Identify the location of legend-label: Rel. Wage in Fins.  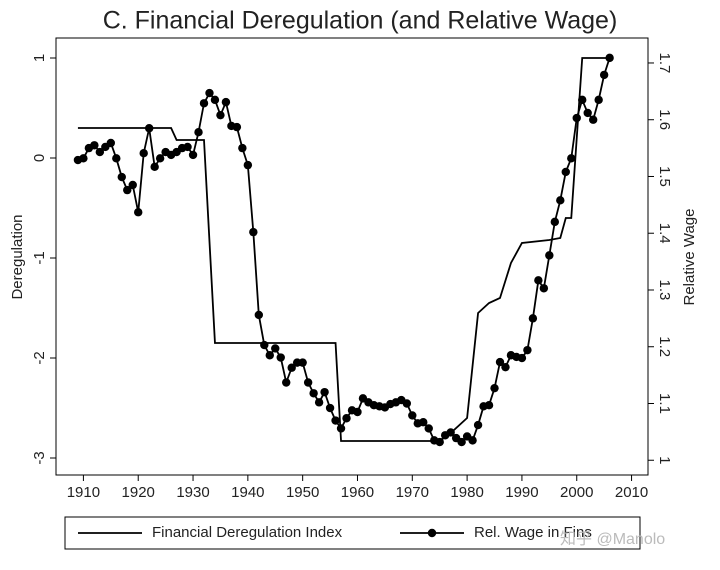
(533, 532).